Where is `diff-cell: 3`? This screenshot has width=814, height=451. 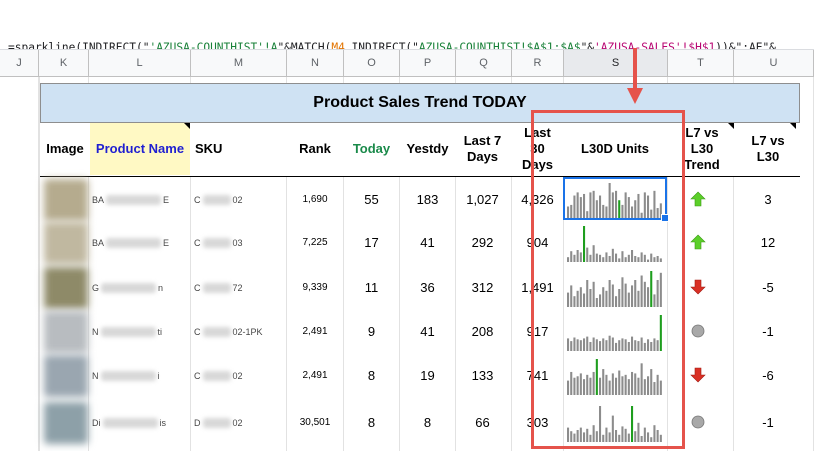 diff-cell: 3 is located at coordinates (768, 199).